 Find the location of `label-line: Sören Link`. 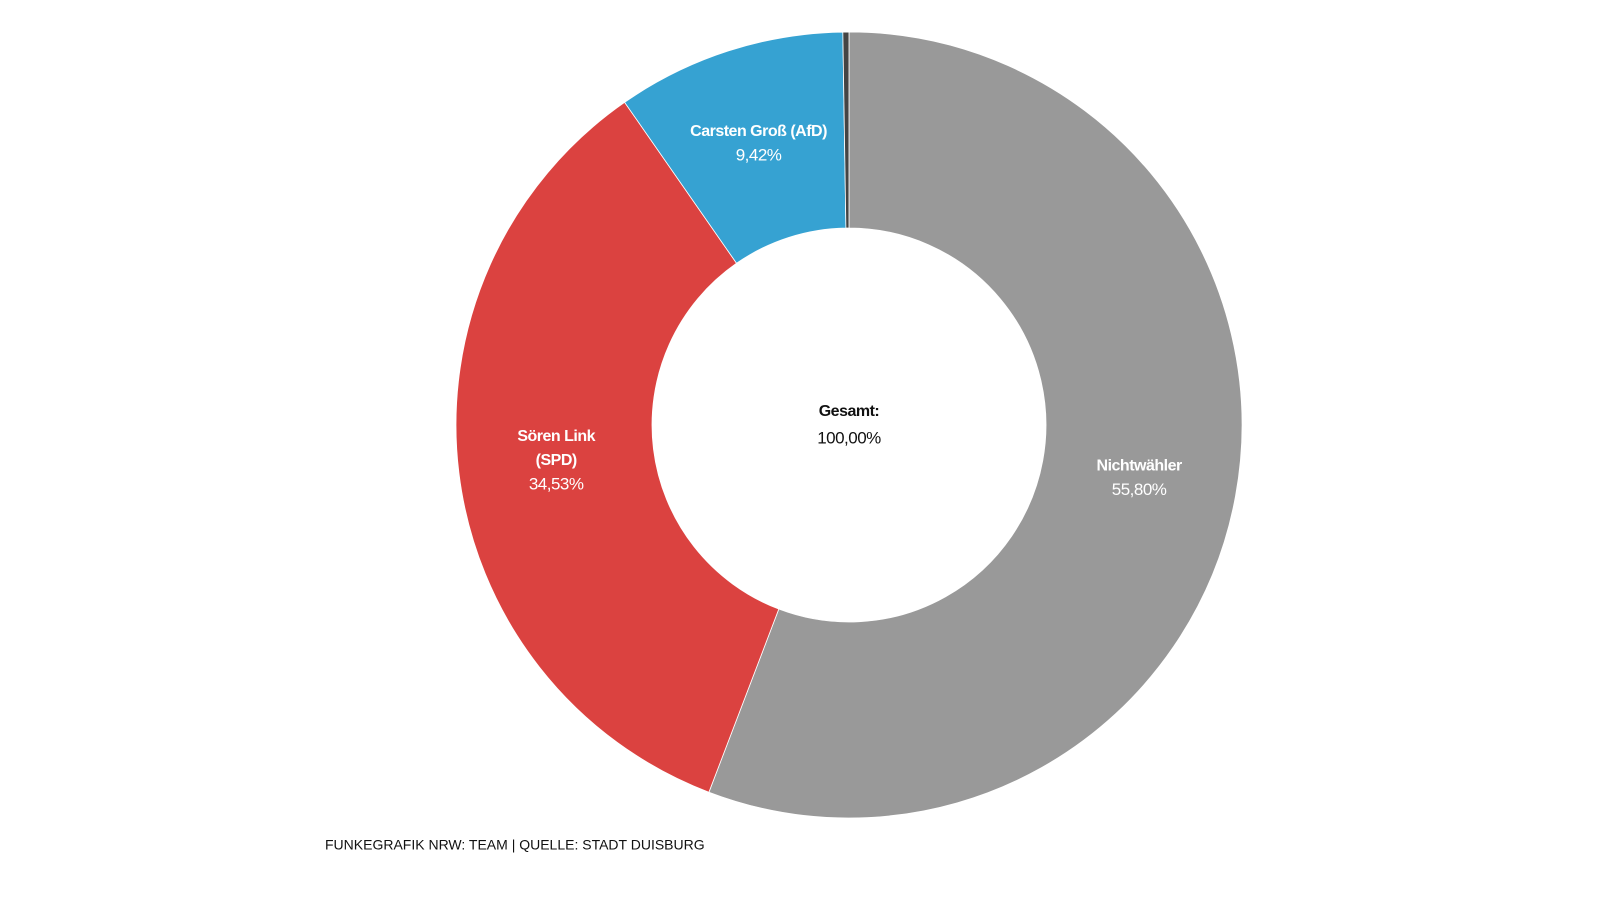

label-line: Sören Link is located at coordinates (556, 436).